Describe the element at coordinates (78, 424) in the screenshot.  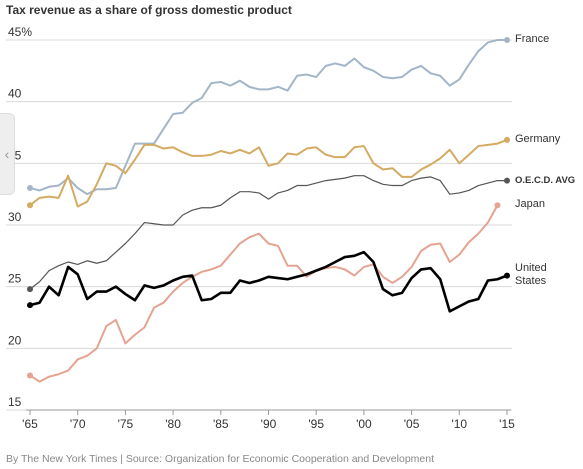
I see `x-tick-label: '70` at that location.